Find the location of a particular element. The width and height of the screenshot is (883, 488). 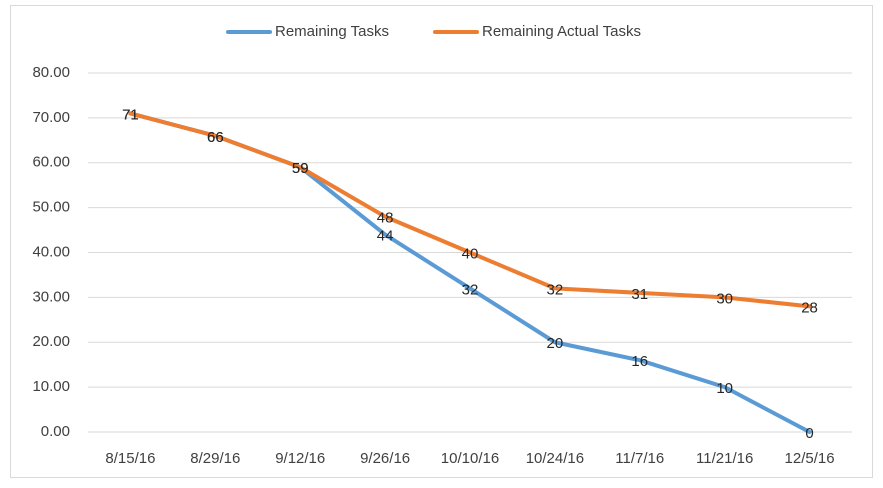

data-label: 20 is located at coordinates (555, 343).